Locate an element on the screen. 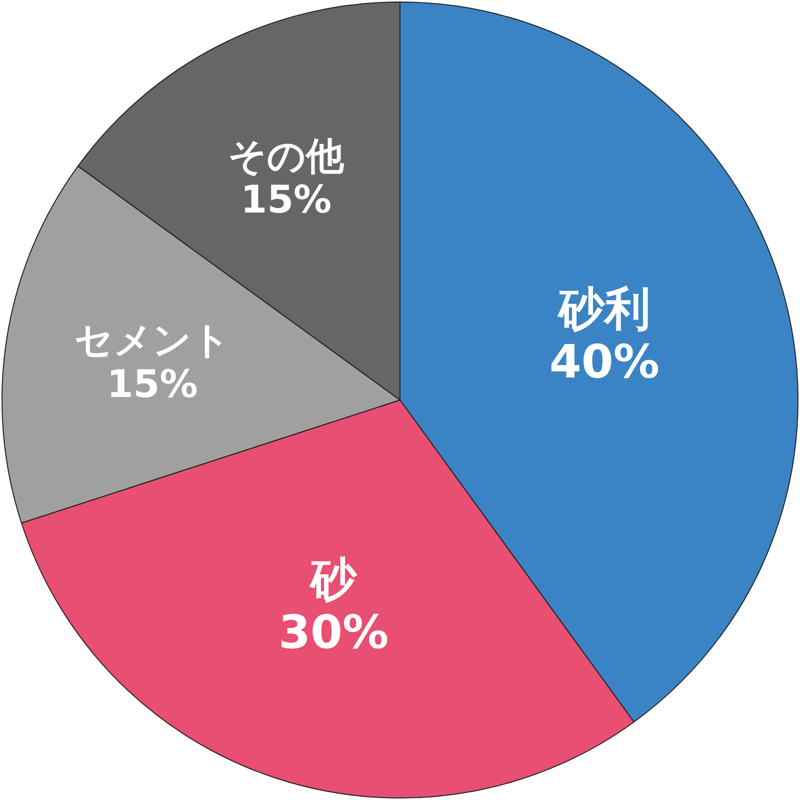 This screenshot has width=800, height=800. data-label: 40% is located at coordinates (604, 361).